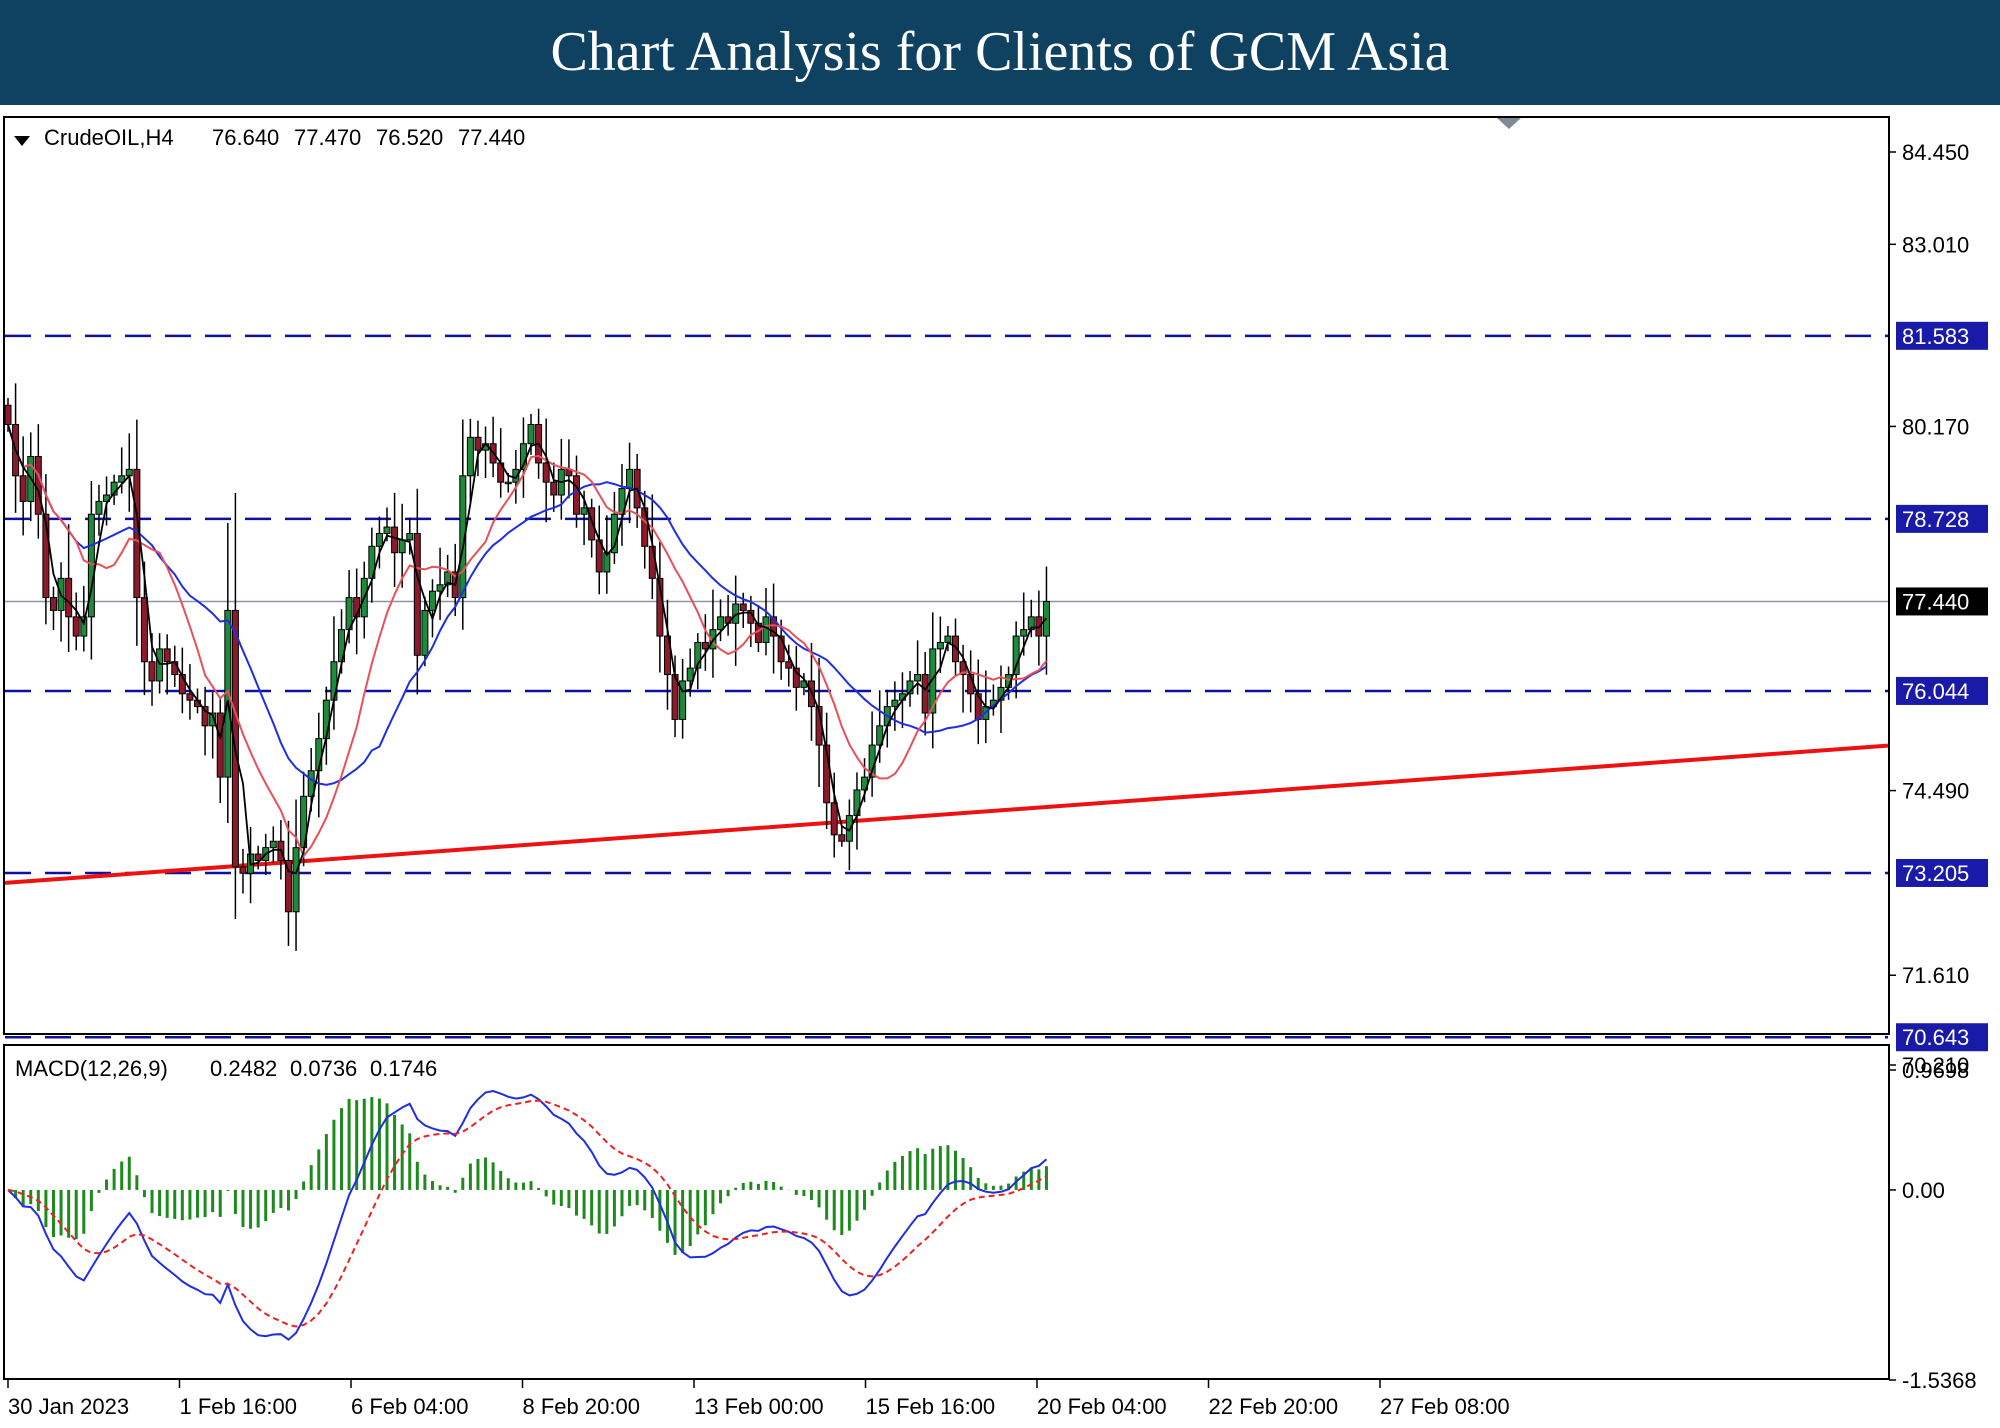 Image resolution: width=2000 pixels, height=1428 pixels. I want to click on current-price-badge, so click(1942, 601).